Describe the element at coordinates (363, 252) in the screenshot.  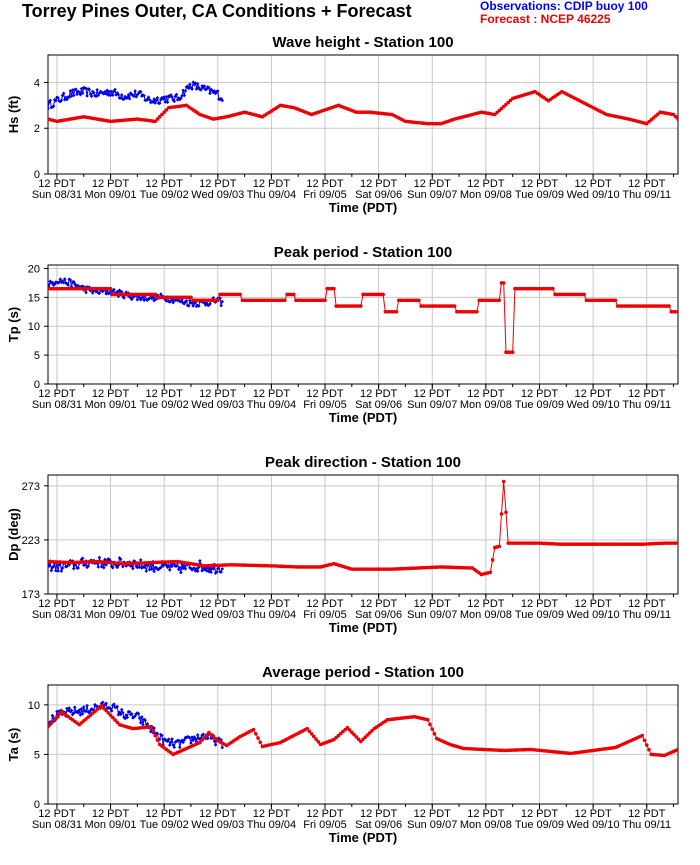
I see `chart-title: Peak period - Station 100` at that location.